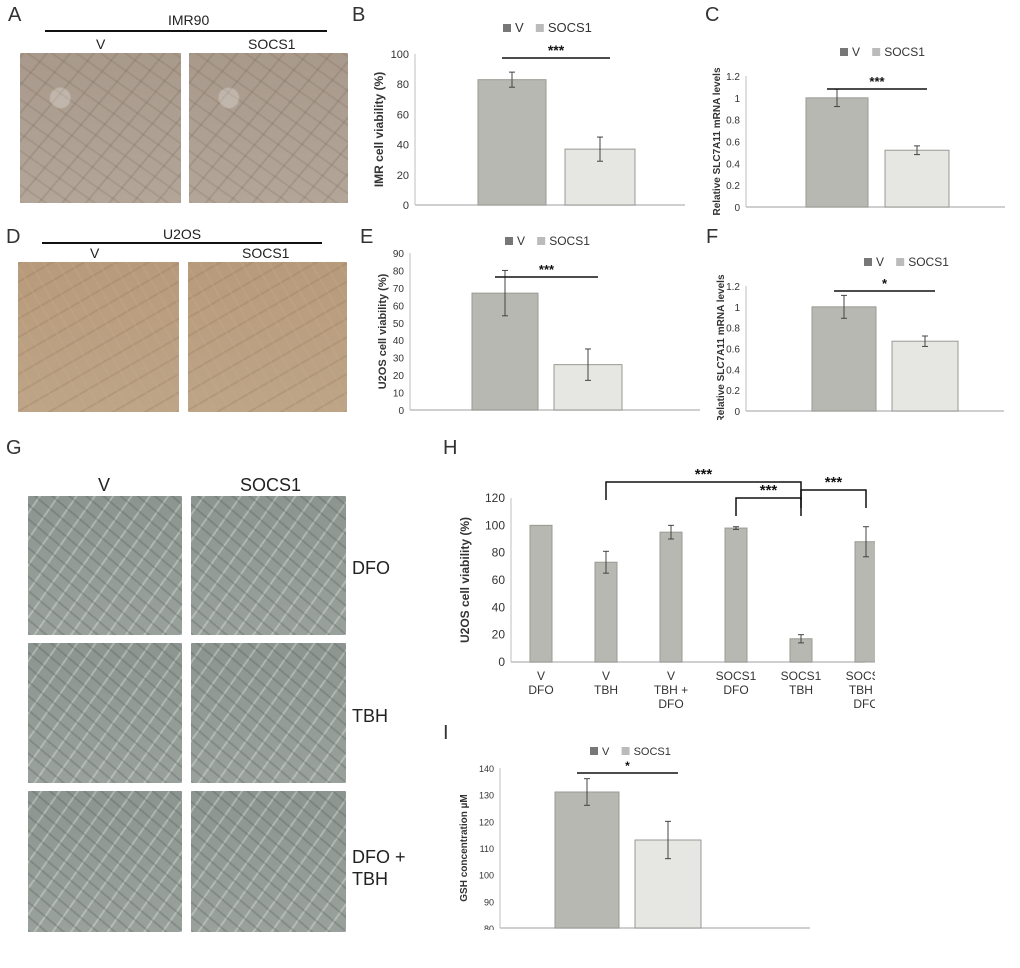  What do you see at coordinates (359, 15) in the screenshot?
I see `panel-letter-b: B` at bounding box center [359, 15].